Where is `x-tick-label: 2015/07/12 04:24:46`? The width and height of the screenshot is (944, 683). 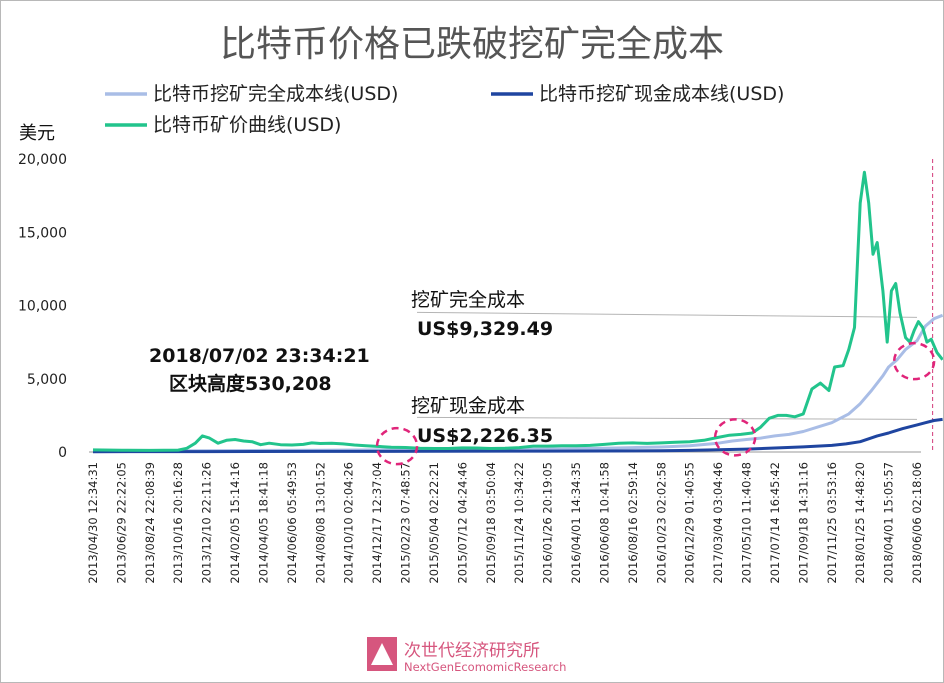 x-tick-label: 2015/07/12 04:24:46 is located at coordinates (462, 523).